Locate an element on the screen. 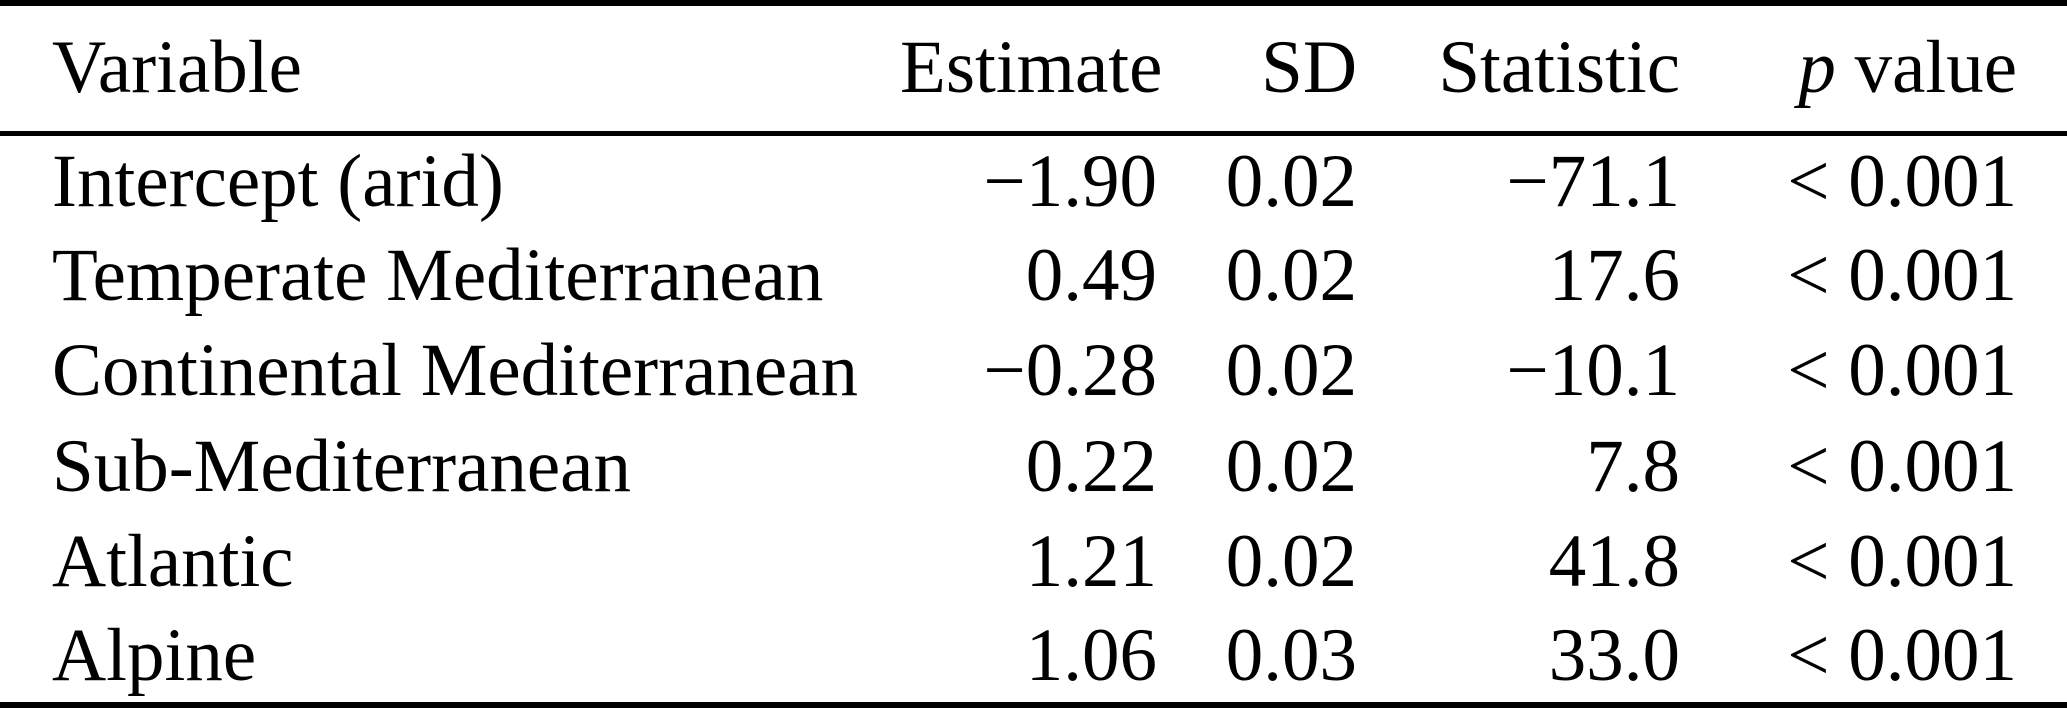 This screenshot has height=708, width=2067. statistic-cell: 7.8 is located at coordinates (1633, 466).